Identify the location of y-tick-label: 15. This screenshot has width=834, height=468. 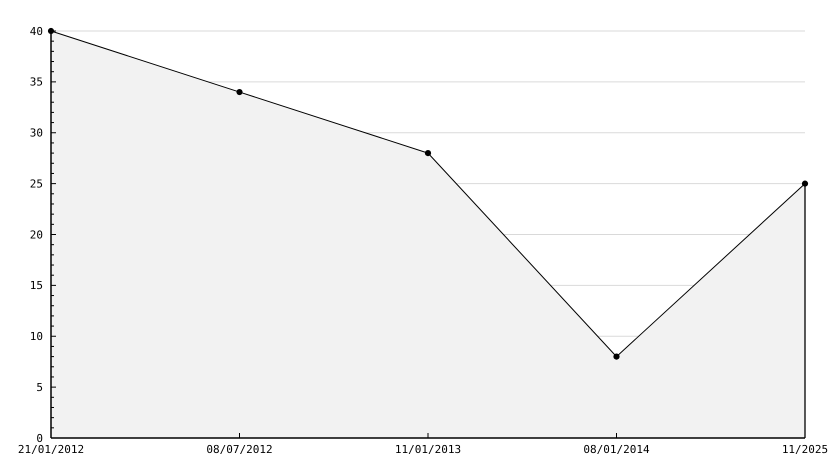
(36, 285).